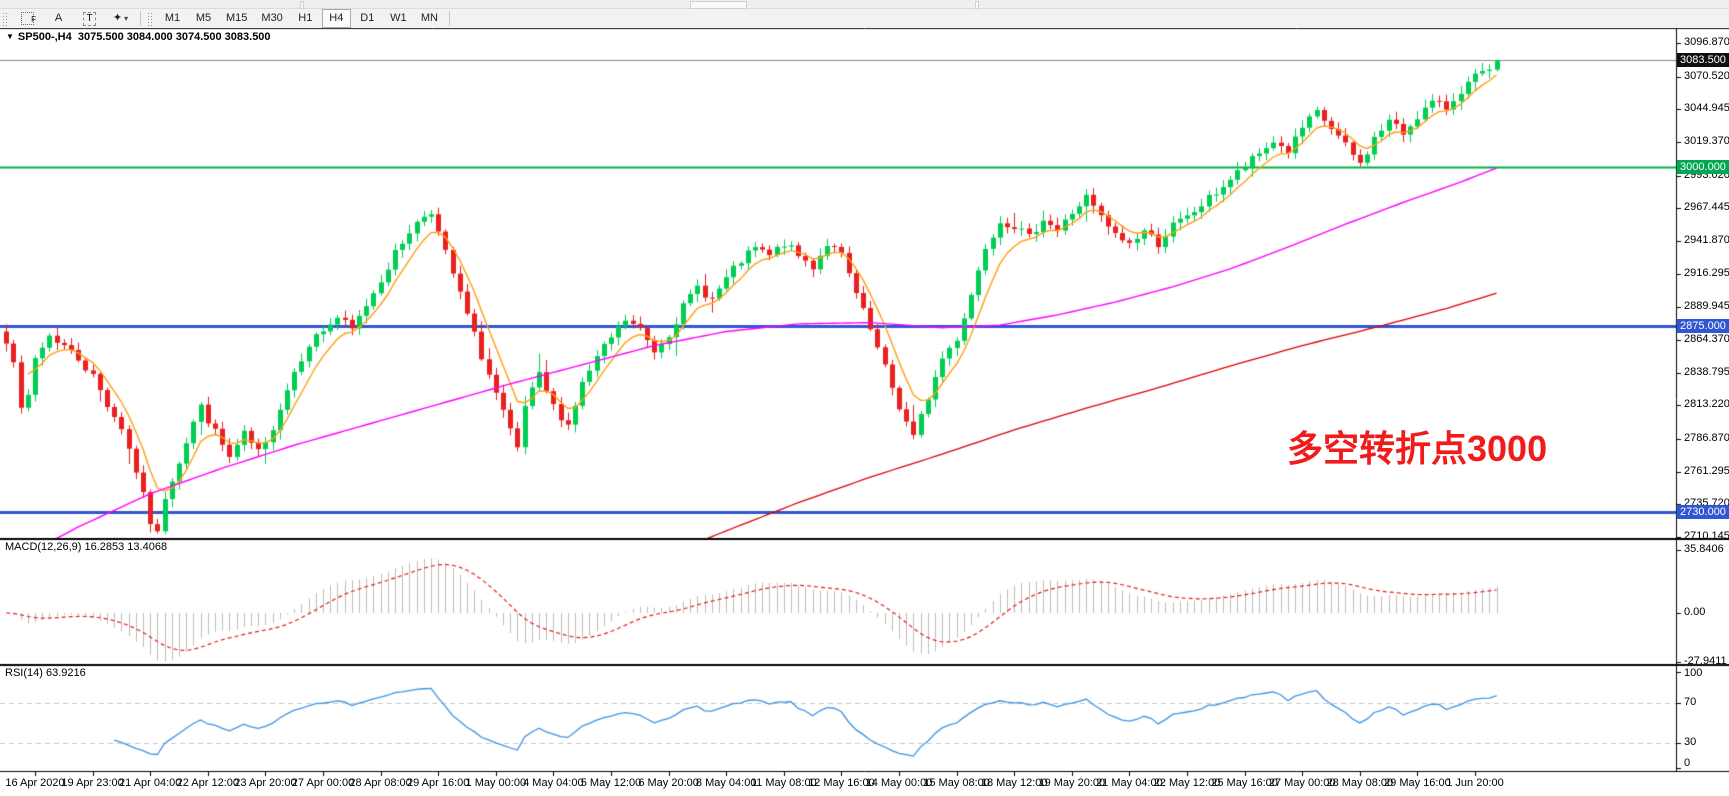 Image resolution: width=1729 pixels, height=796 pixels. What do you see at coordinates (1706, 339) in the screenshot?
I see `price-axis-label: 2864.370` at bounding box center [1706, 339].